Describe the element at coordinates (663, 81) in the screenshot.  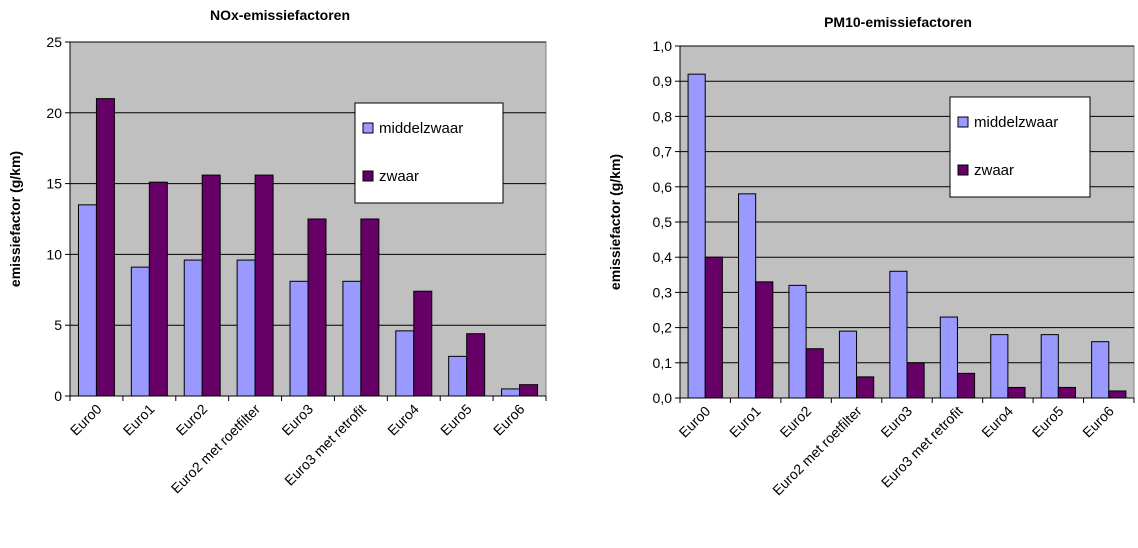
I see `y-tick-label: 0,9` at that location.